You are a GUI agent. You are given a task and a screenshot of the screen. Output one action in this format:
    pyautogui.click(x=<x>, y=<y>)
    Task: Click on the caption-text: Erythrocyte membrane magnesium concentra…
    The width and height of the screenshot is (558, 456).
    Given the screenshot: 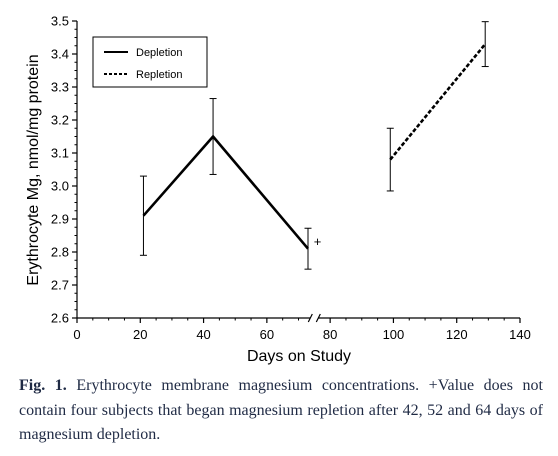 What is the action you would take?
    pyautogui.click(x=281, y=410)
    